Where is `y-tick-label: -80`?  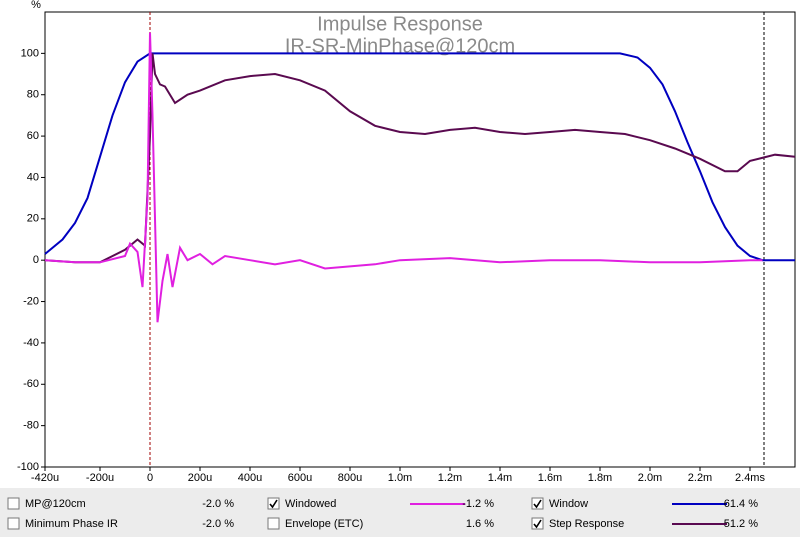
y-tick-label: -80 is located at coordinates (31, 426).